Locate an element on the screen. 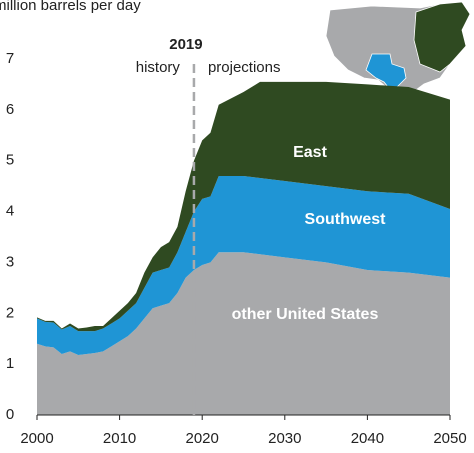 The width and height of the screenshot is (474, 453). divider-year: 2019 is located at coordinates (185, 44).